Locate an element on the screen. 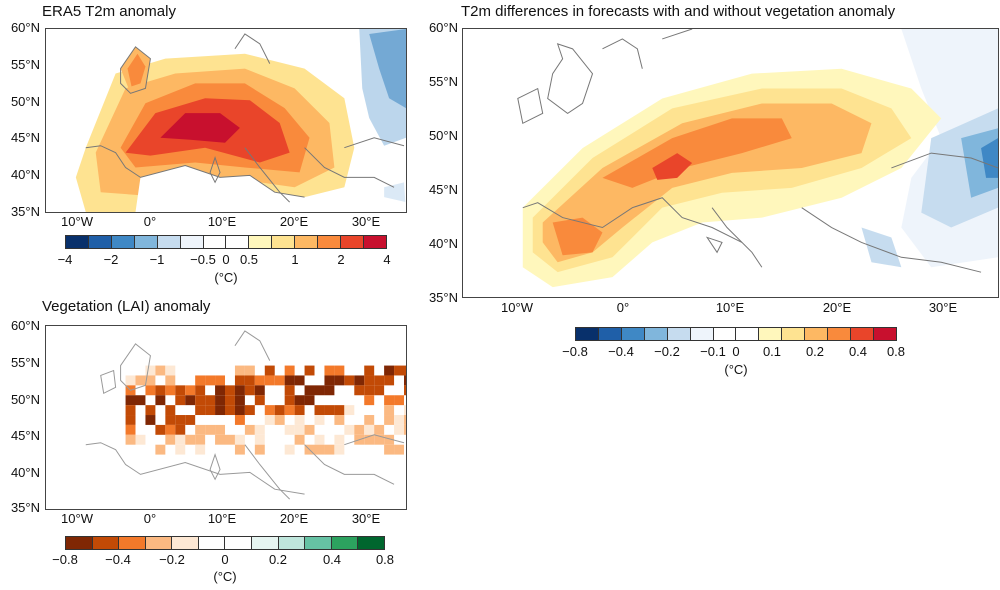  diff-colorbar-tick: 0.8 is located at coordinates (896, 351).